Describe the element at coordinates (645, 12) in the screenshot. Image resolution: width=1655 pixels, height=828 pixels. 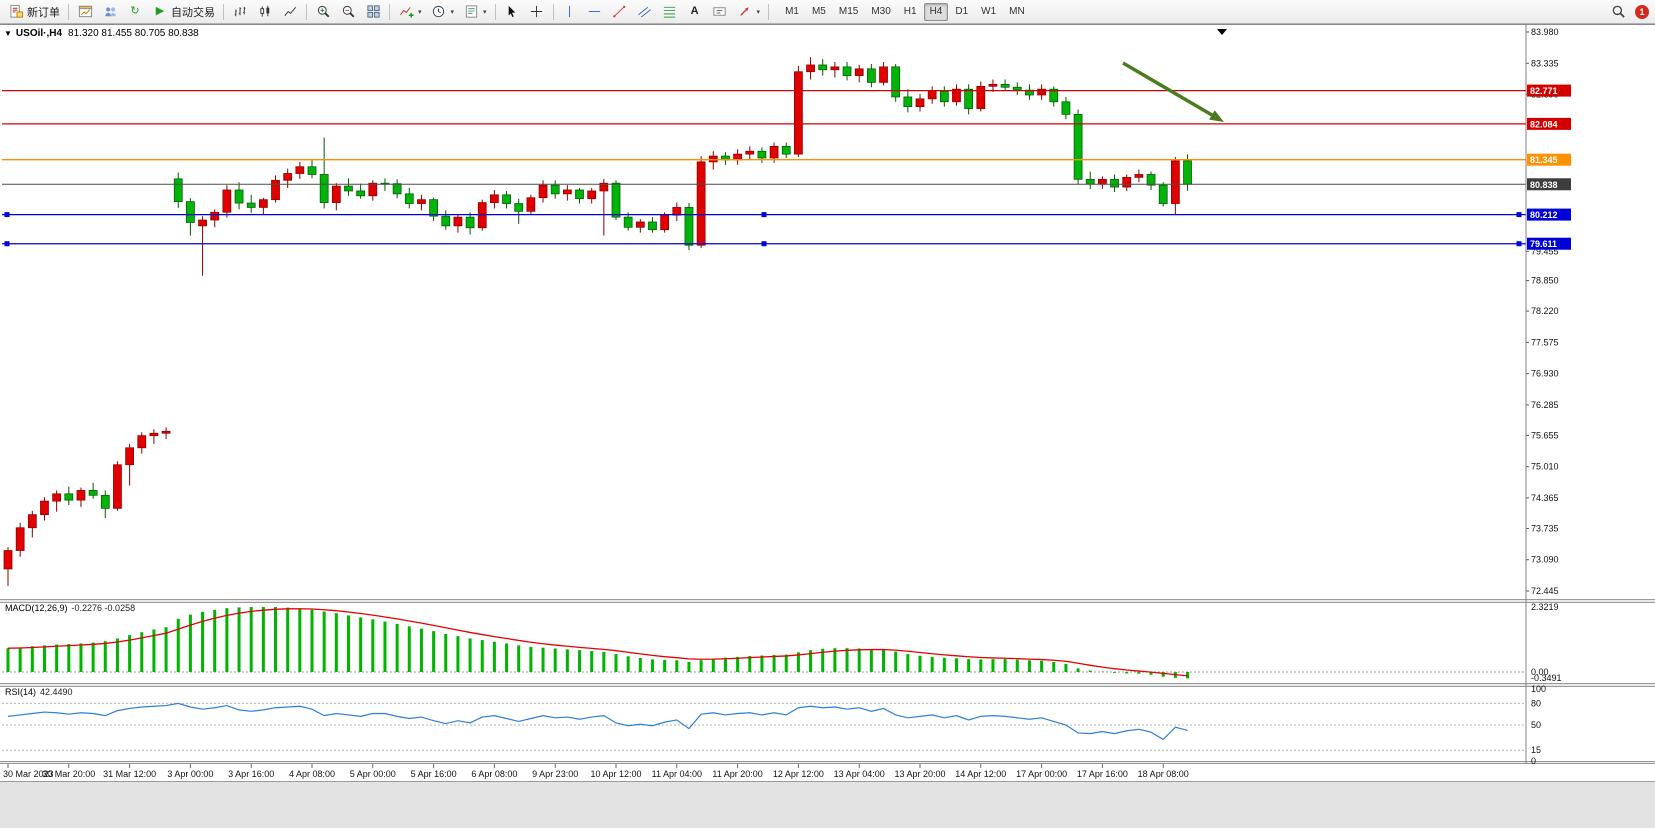
I see `channel-tool-button` at that location.